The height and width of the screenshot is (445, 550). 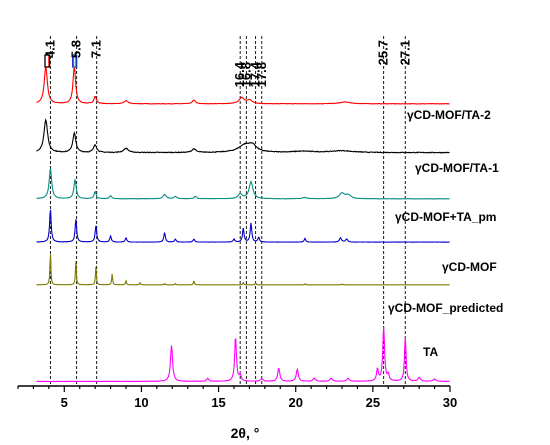 I want to click on reference-line-label: 5.8, so click(x=76, y=49).